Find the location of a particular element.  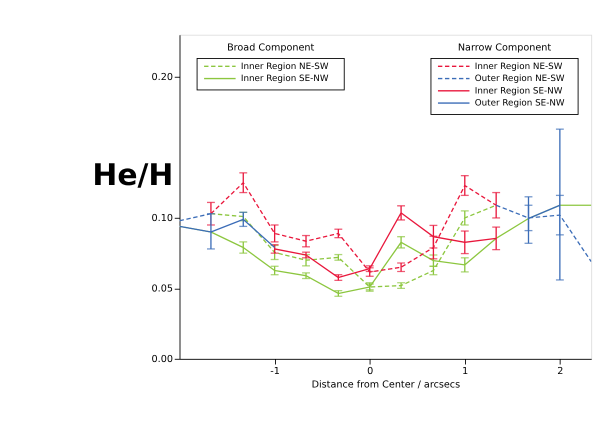

y-tick-label: 0.00 is located at coordinates (162, 359).